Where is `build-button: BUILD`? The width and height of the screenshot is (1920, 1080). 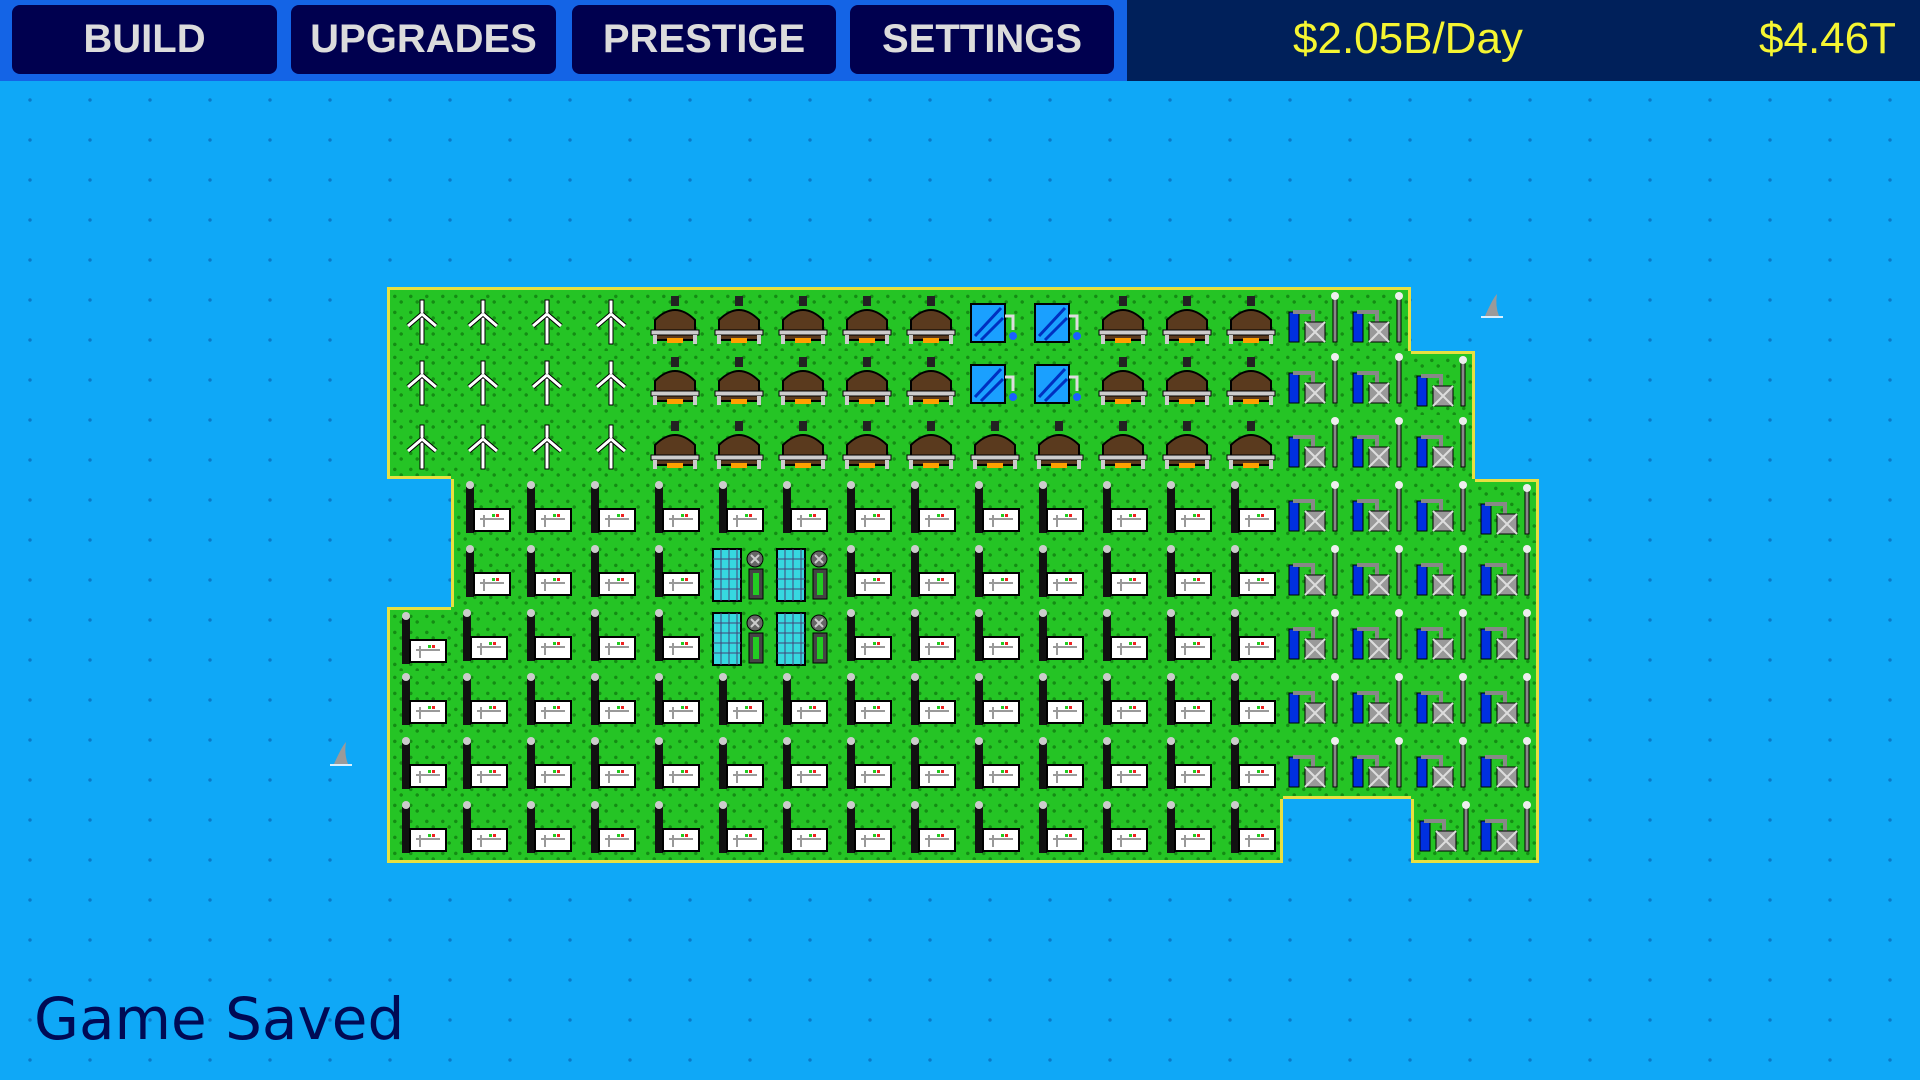
build-button: BUILD is located at coordinates (144, 39).